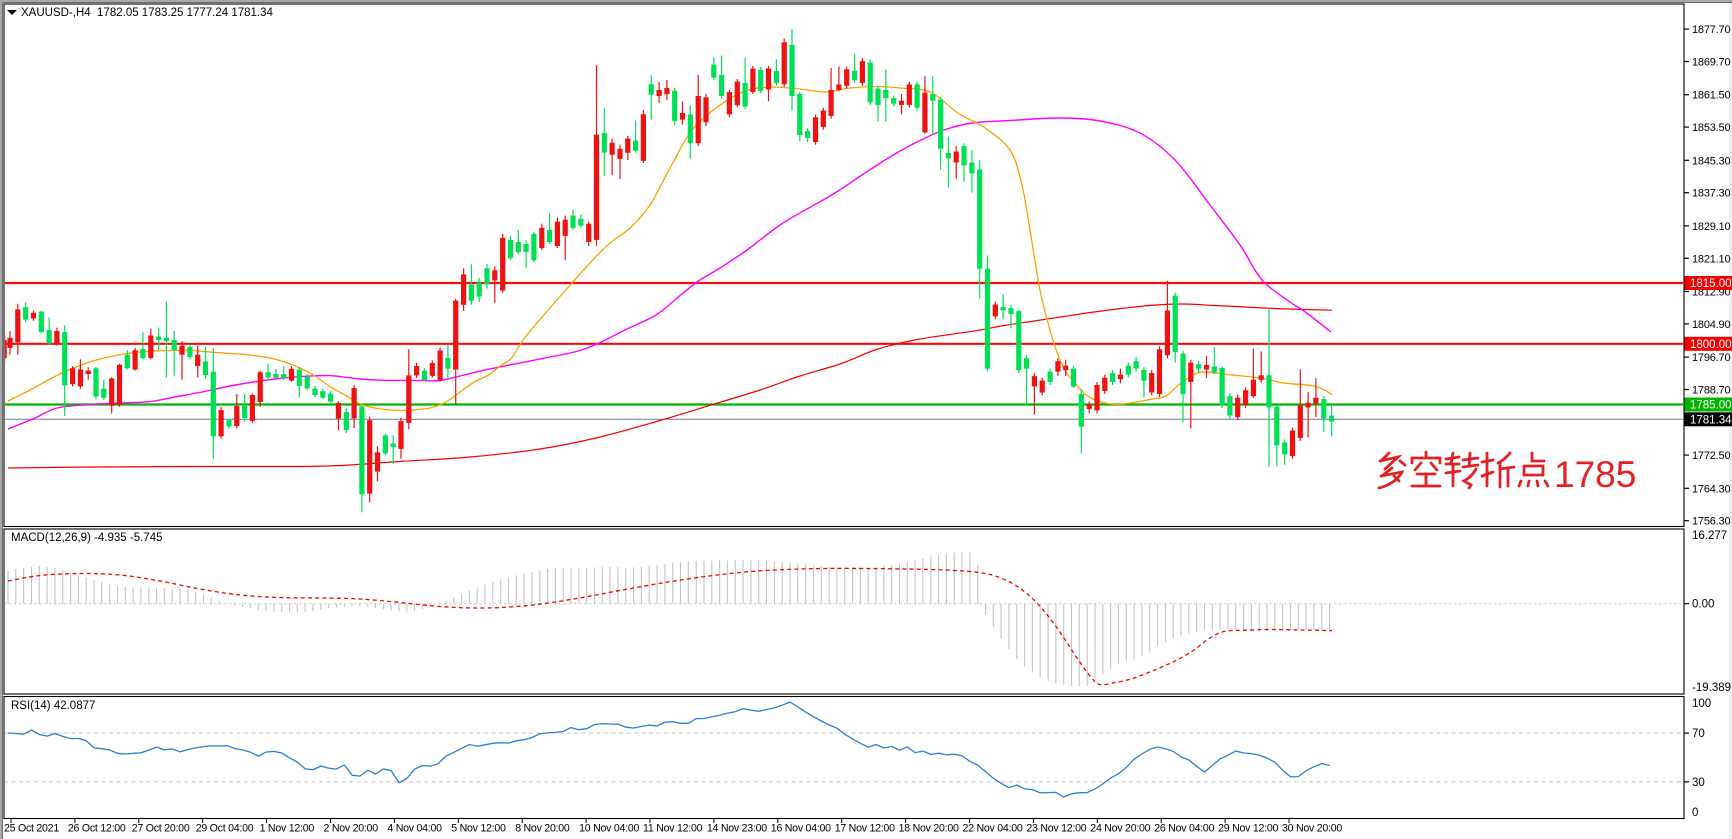 Image resolution: width=1732 pixels, height=839 pixels. I want to click on svg-text: 30 Nov 20:00, so click(1312, 829).